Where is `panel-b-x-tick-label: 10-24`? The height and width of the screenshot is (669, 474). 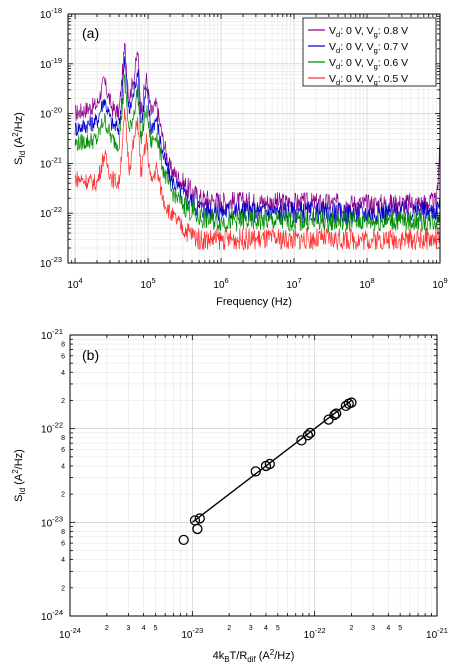
panel-b-x-tick-label: 10-24 is located at coordinates (70, 633).